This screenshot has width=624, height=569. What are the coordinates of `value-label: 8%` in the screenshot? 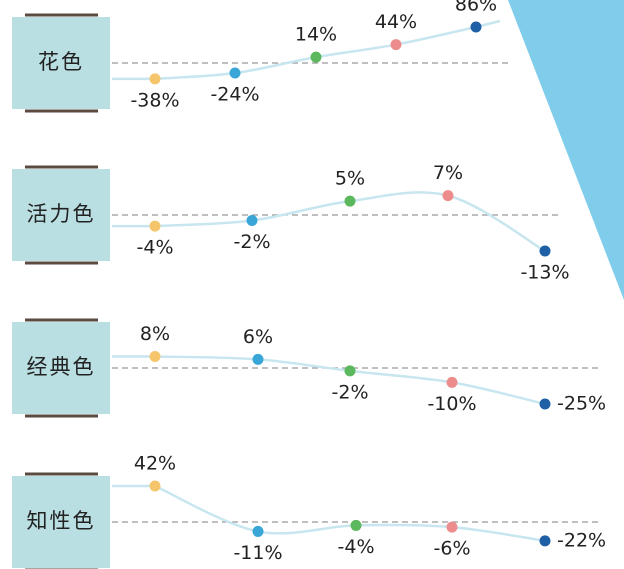 It's located at (155, 334).